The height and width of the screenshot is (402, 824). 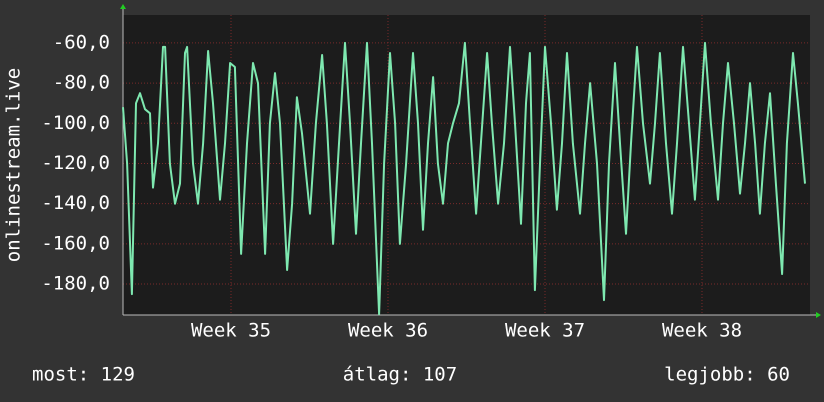 What do you see at coordinates (231, 331) in the screenshot?
I see `x-tick-label: Week 35` at bounding box center [231, 331].